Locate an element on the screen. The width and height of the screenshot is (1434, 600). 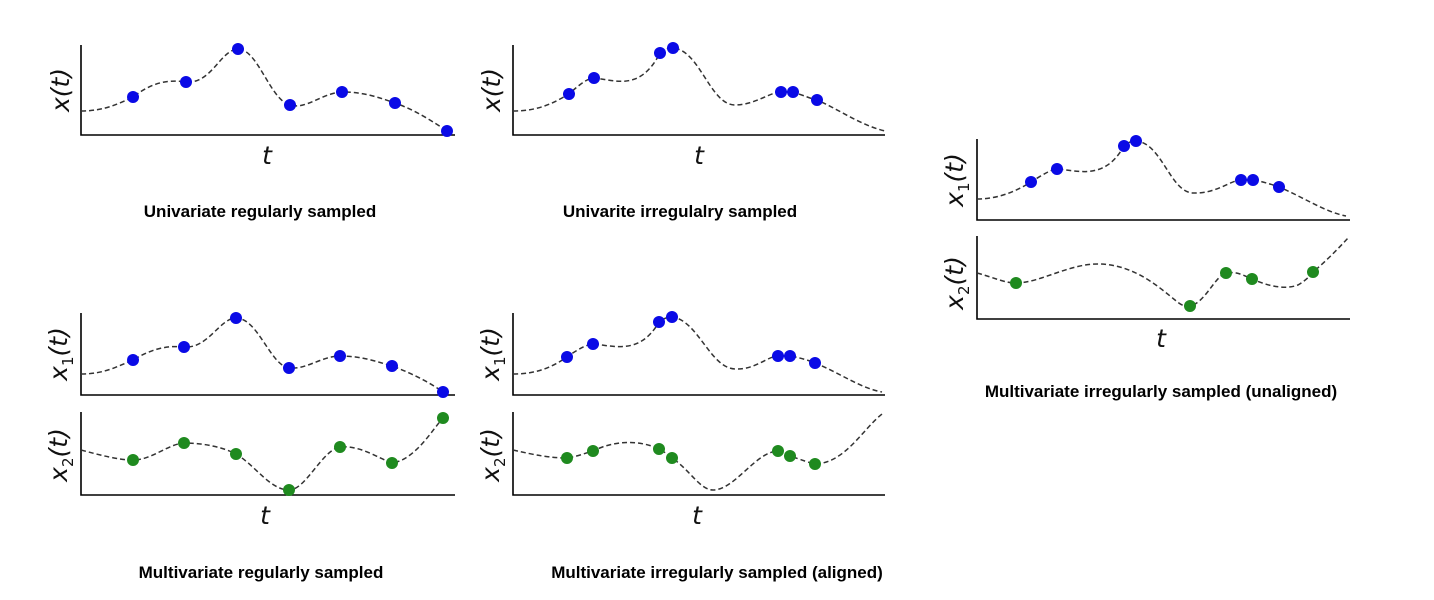
panel-caption: Multivariate regularly sampled is located at coordinates (261, 572).